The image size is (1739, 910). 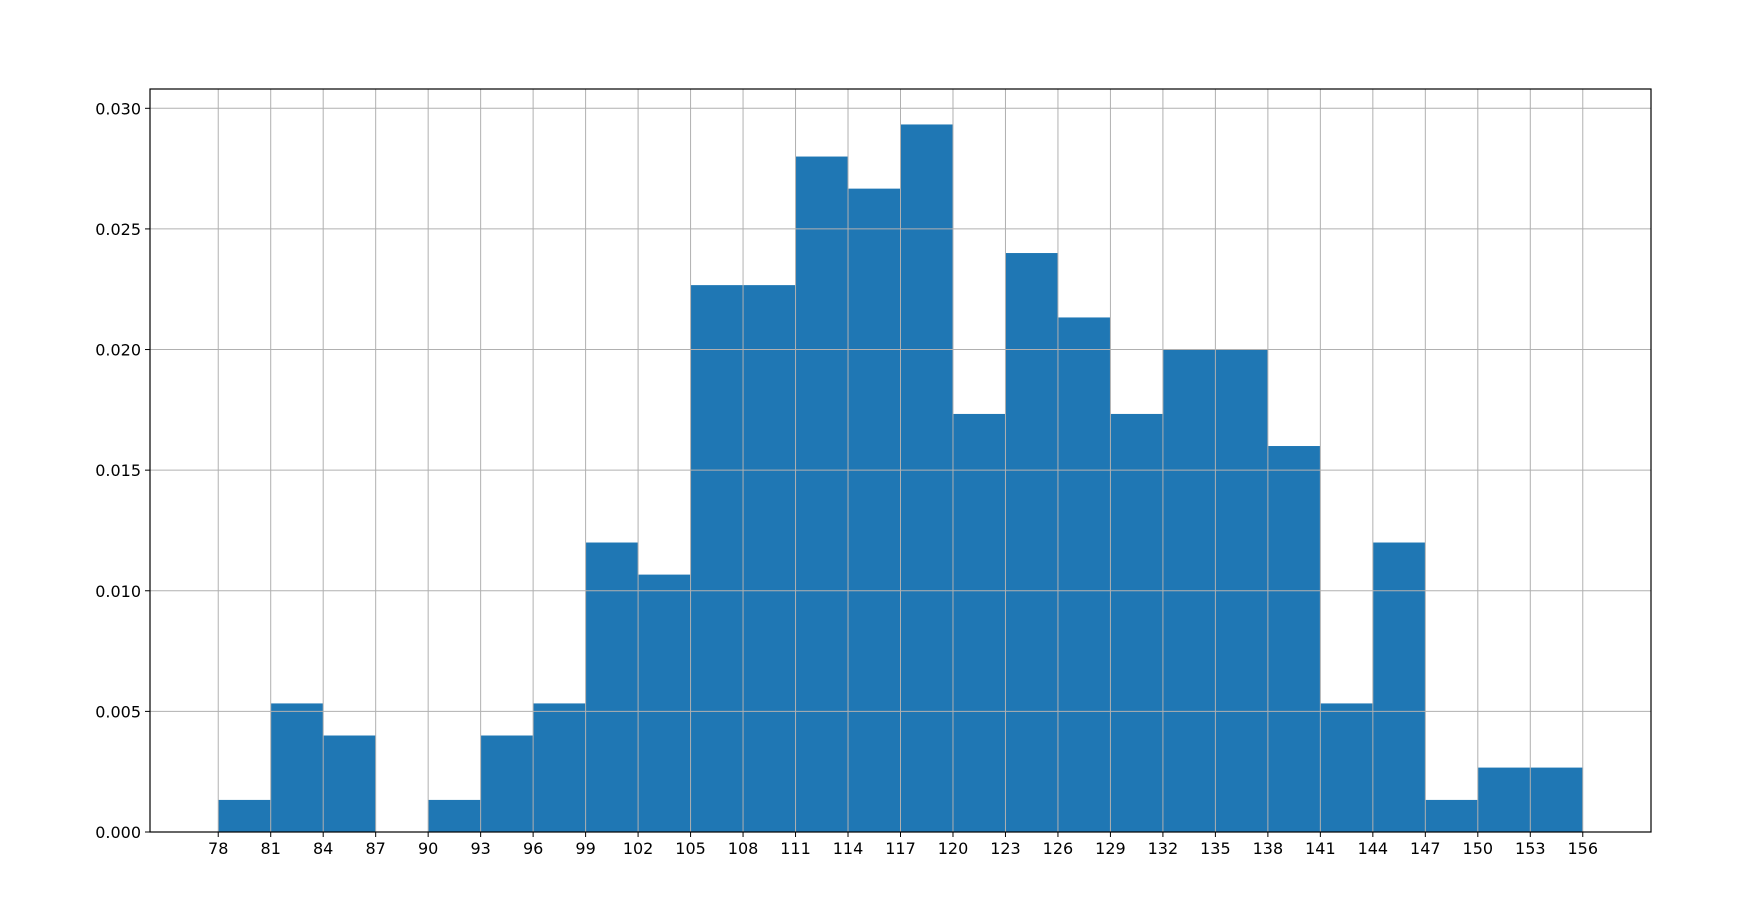 I want to click on x-tick-label: 84, so click(x=323, y=848).